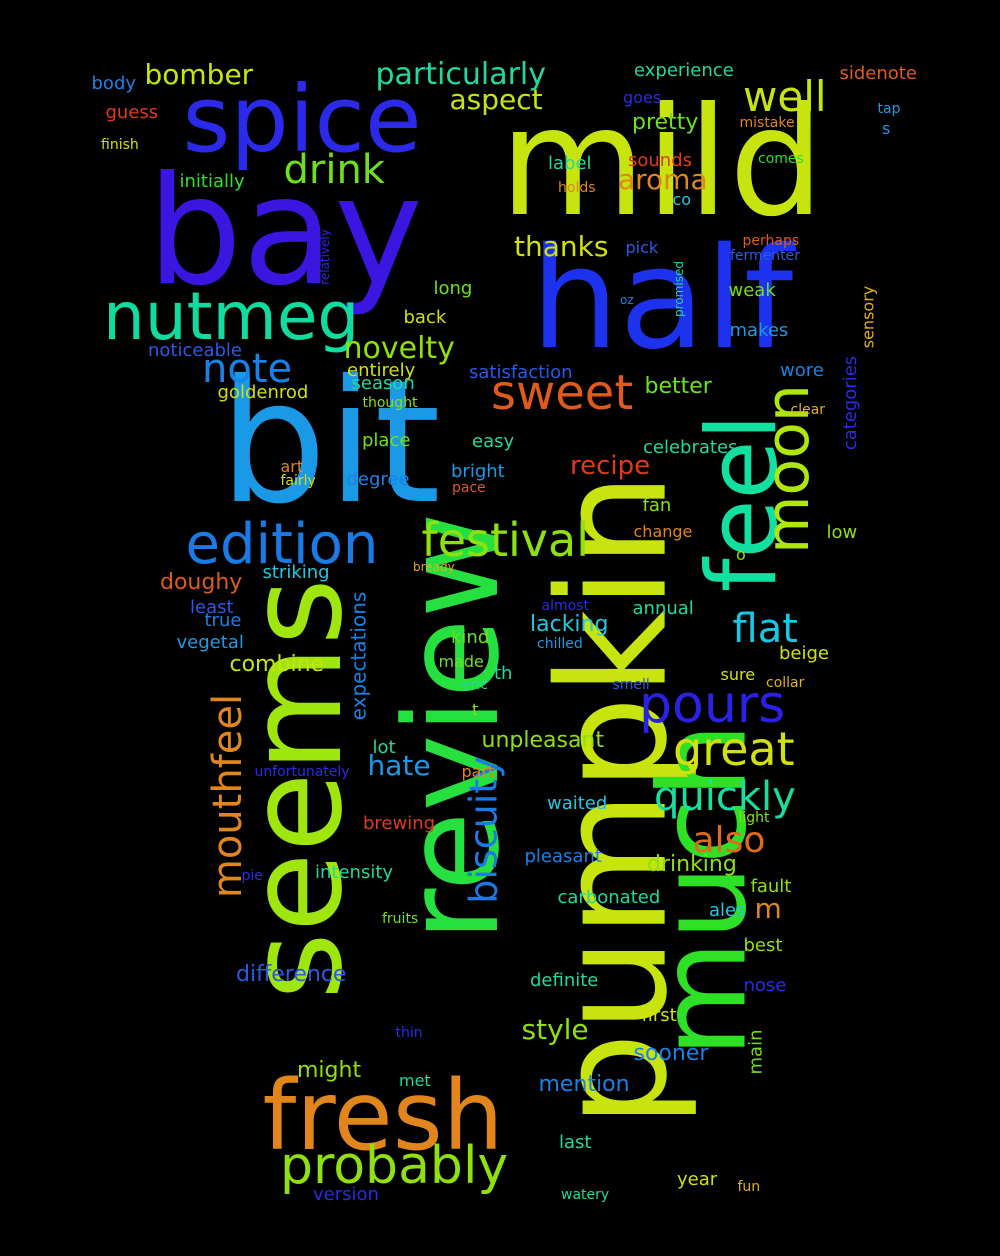 This screenshot has width=1000, height=1256. I want to click on word-bay: bay, so click(285, 232).